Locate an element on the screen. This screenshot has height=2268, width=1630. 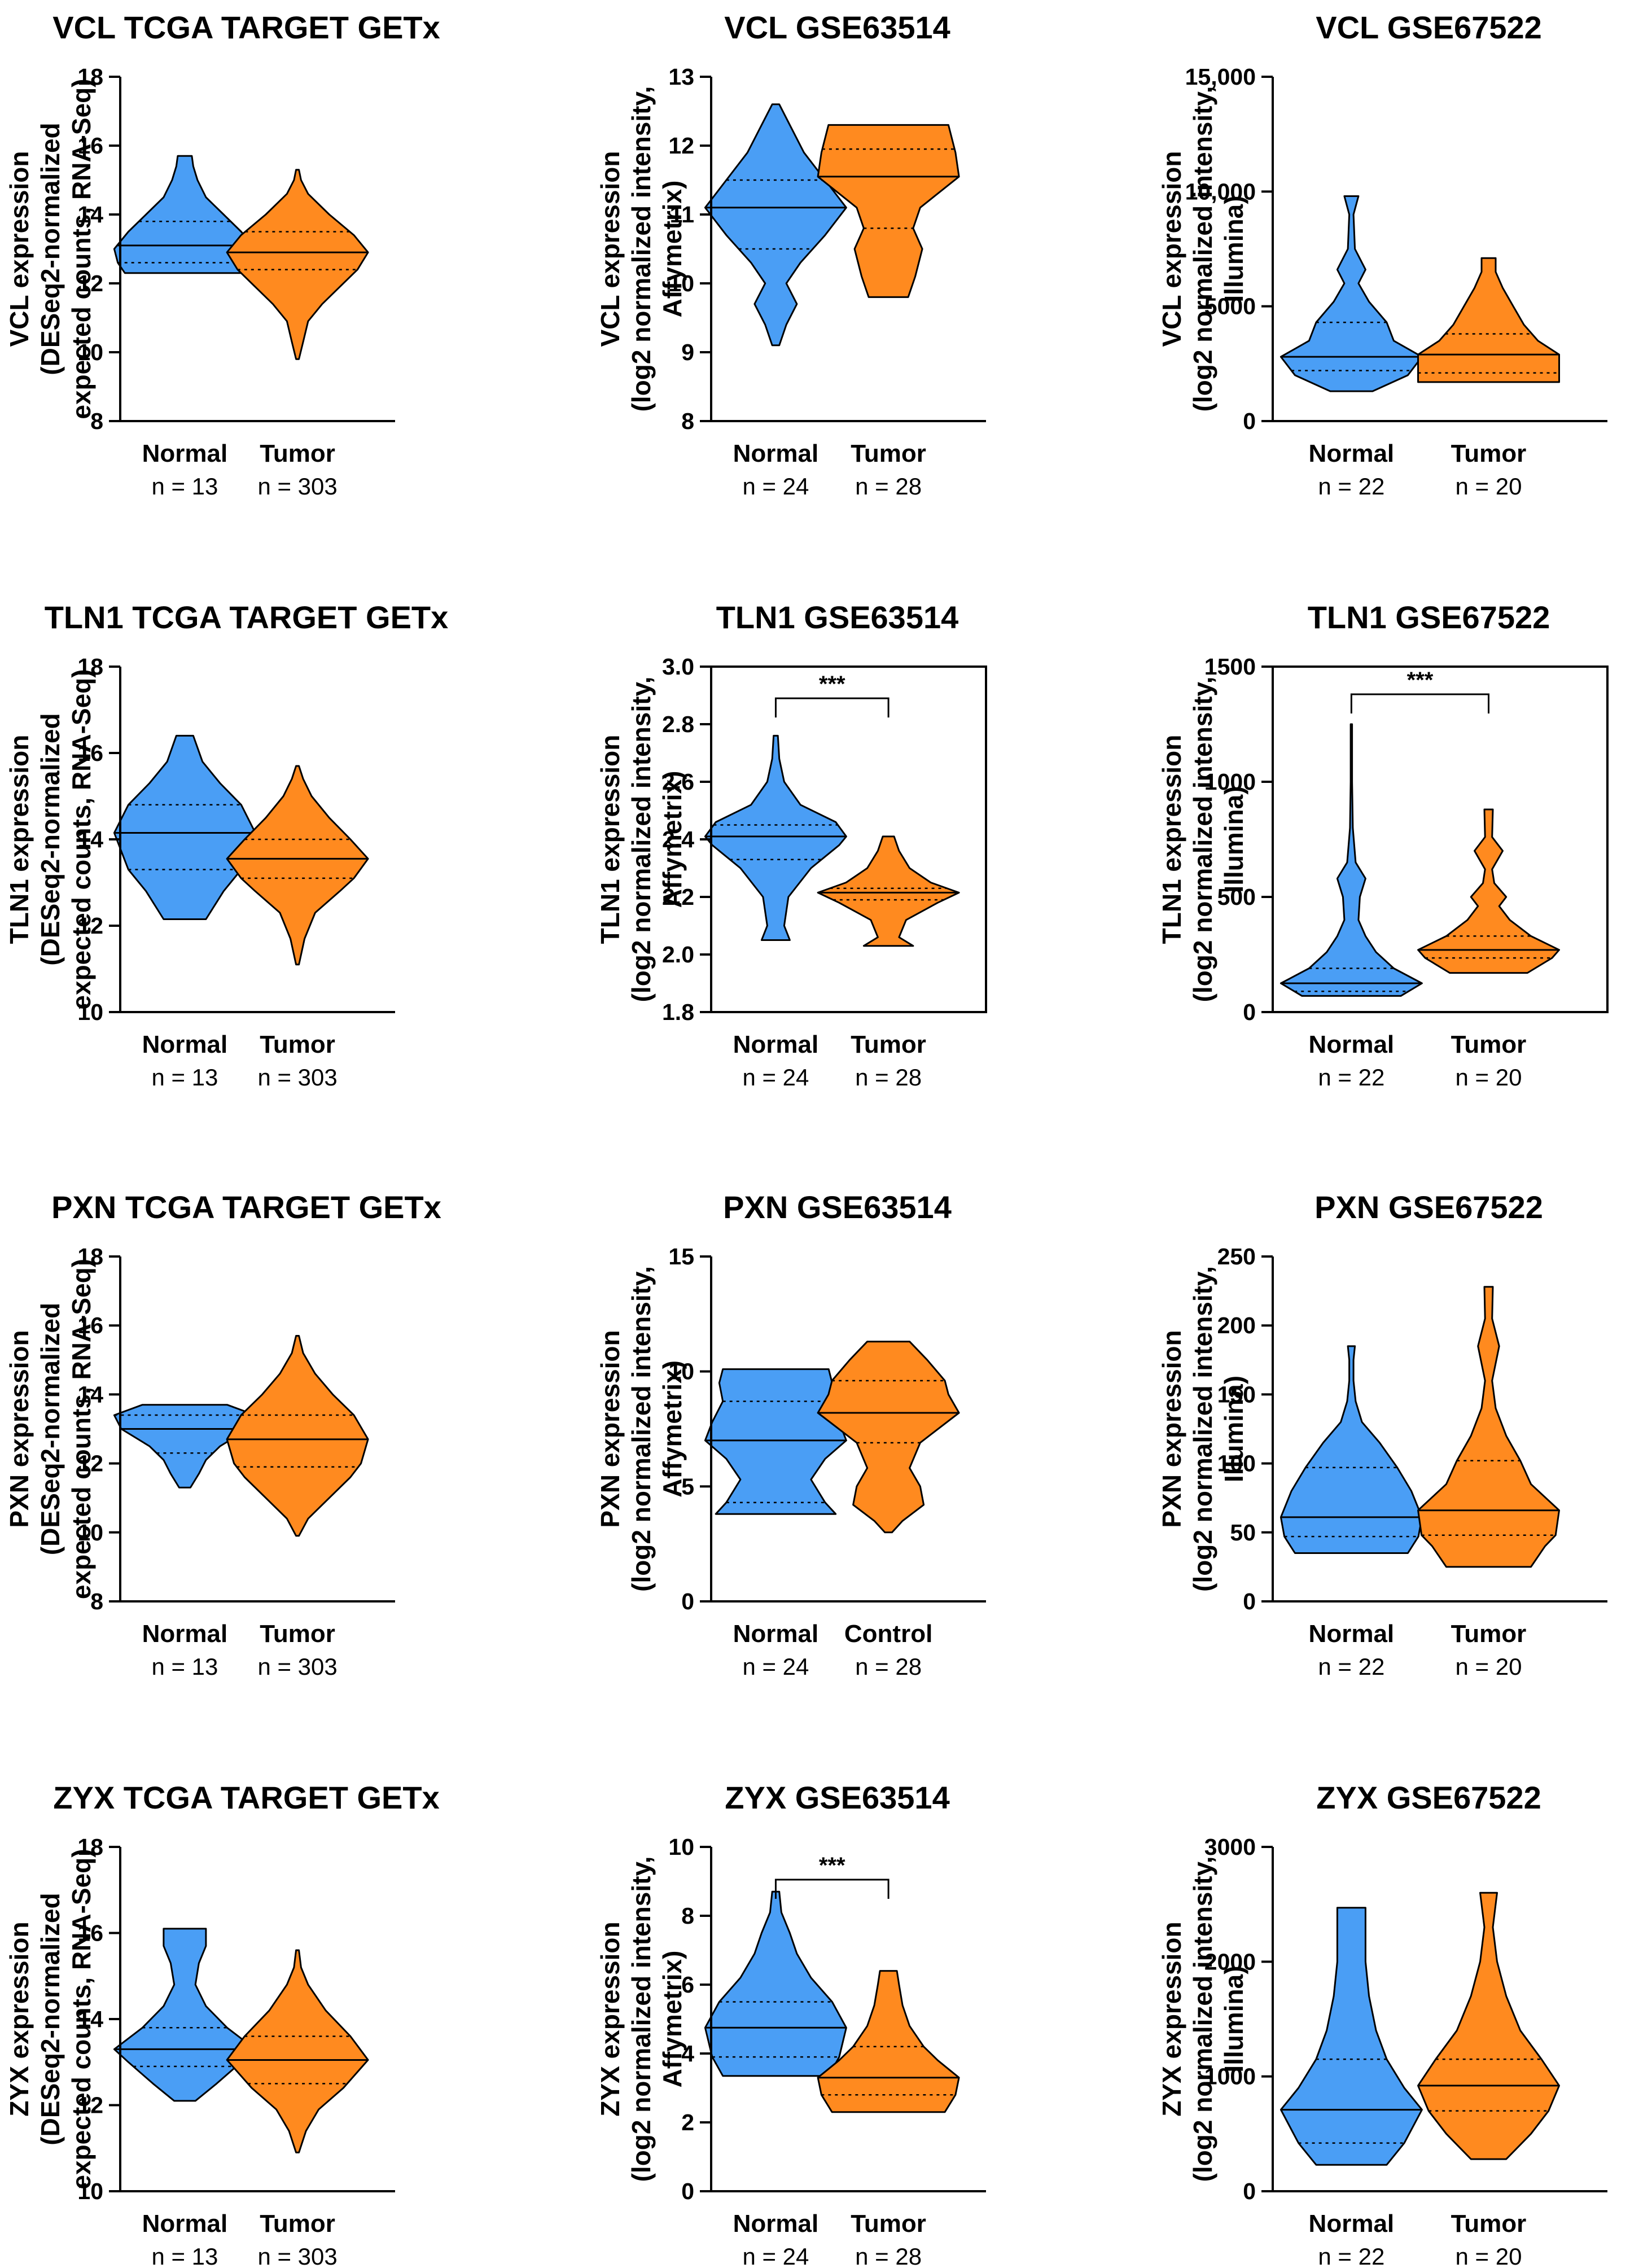
y-tick-label: 6 is located at coordinates (687, 1985).